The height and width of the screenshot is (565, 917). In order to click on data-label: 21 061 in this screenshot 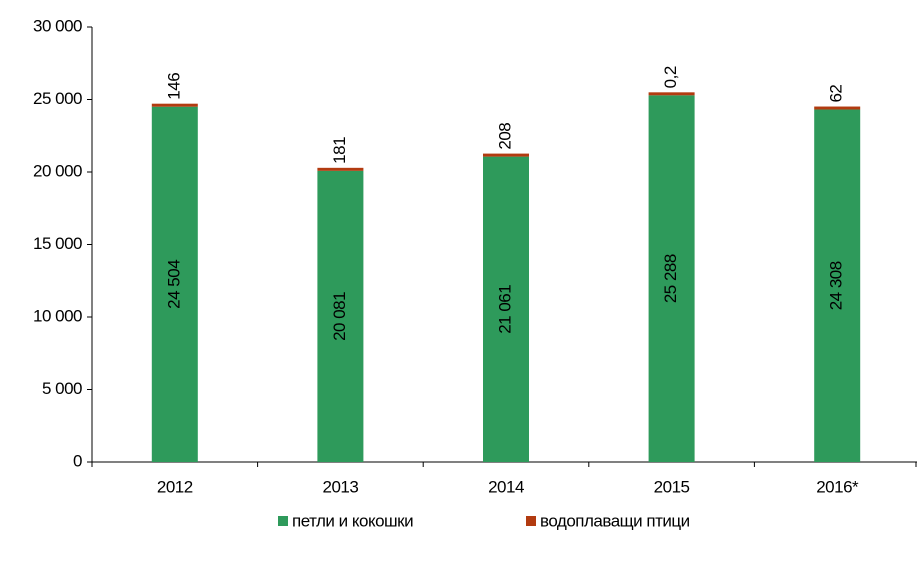, I will do `click(504, 309)`.